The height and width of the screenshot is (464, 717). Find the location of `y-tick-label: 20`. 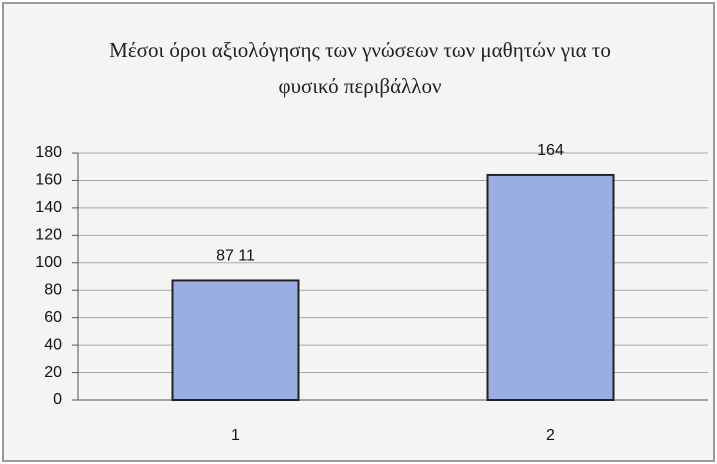

y-tick-label: 20 is located at coordinates (53, 372).